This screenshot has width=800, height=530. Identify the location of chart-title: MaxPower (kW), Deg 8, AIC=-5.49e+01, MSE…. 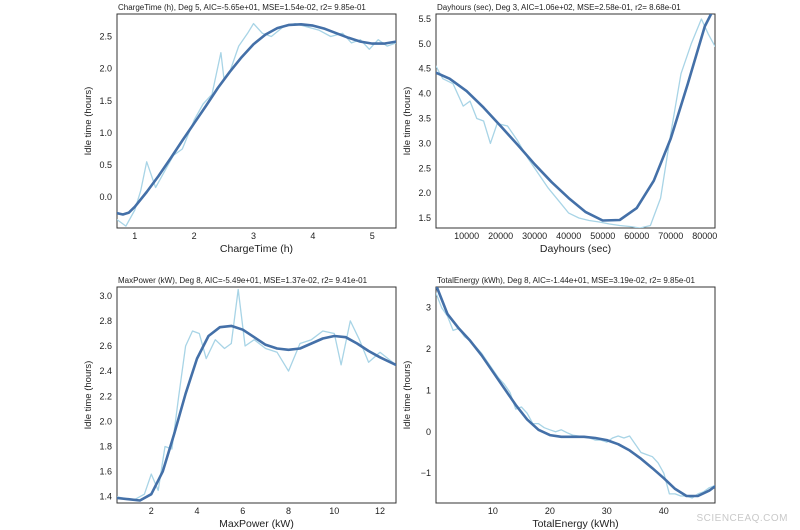
(243, 280).